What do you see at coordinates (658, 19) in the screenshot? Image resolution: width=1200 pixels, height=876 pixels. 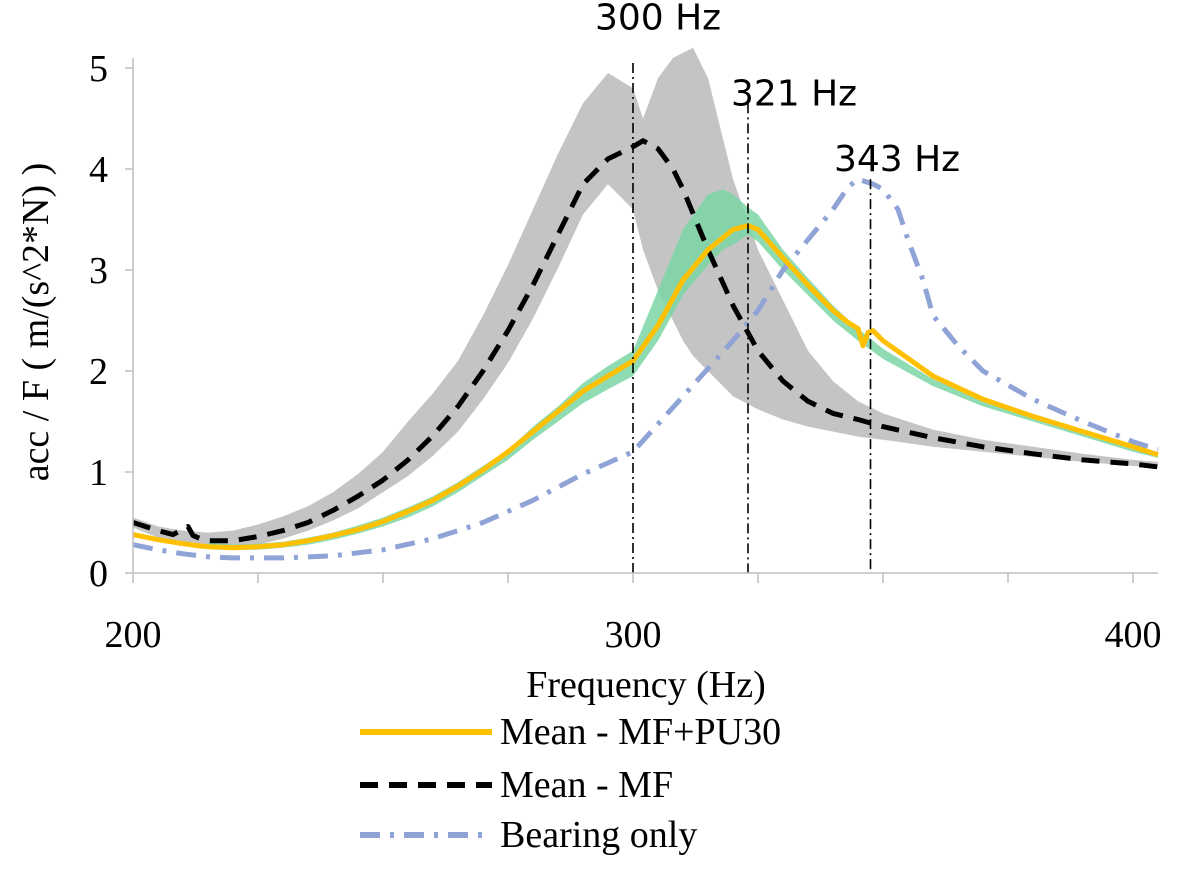 I see `annotation-0: 300 Hz` at bounding box center [658, 19].